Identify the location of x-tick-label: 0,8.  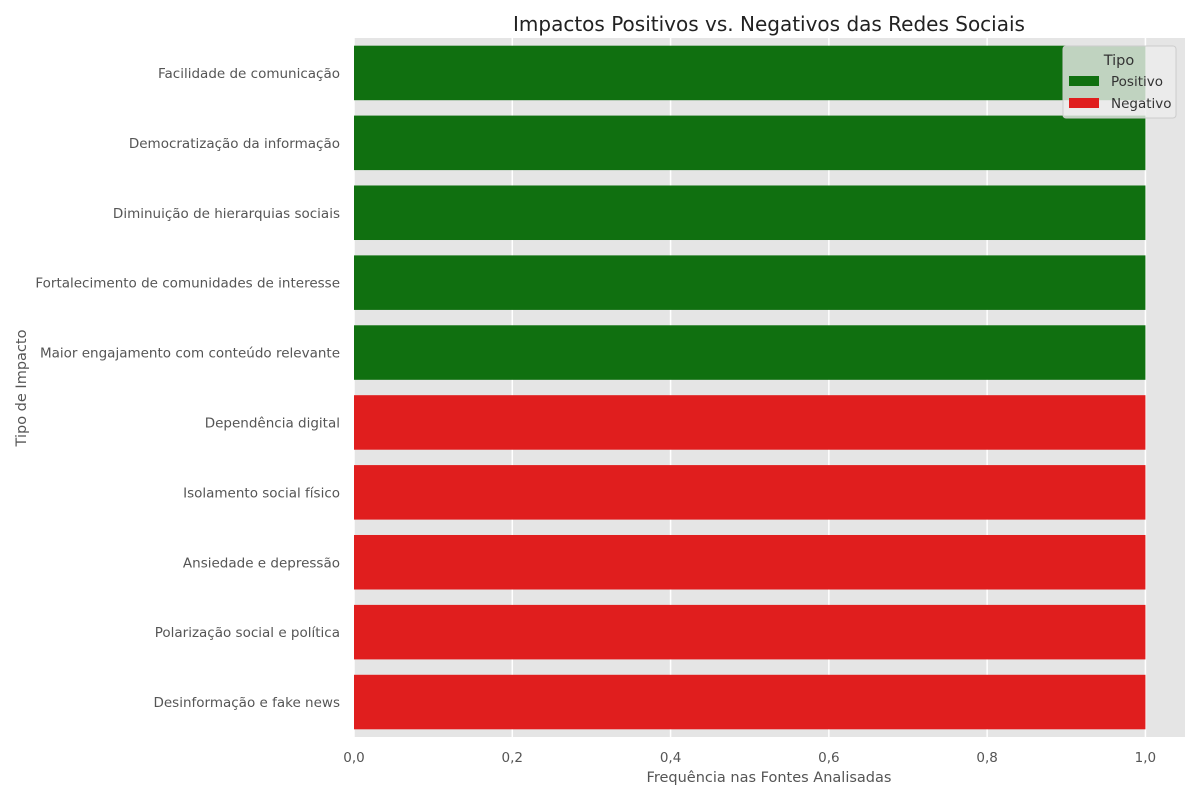
(986, 758).